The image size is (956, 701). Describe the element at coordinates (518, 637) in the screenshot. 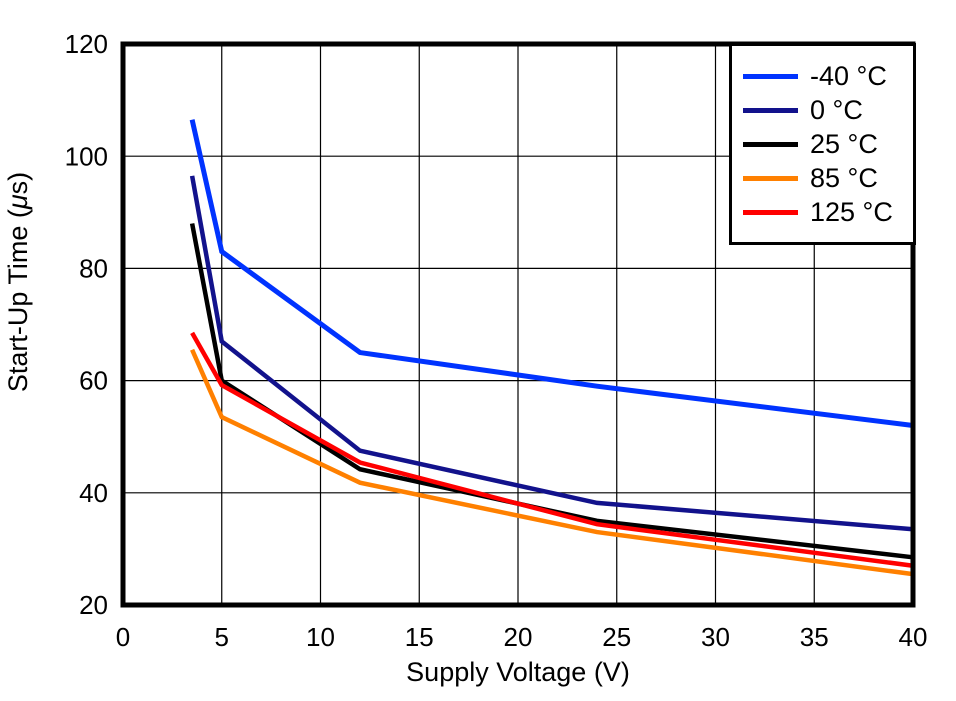

I see `x-tick-label: 20` at that location.